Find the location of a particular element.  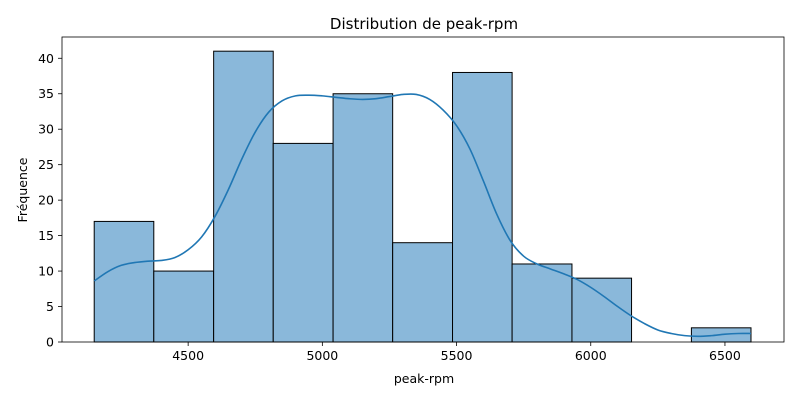

x-tick-label: 6500 is located at coordinates (725, 355).